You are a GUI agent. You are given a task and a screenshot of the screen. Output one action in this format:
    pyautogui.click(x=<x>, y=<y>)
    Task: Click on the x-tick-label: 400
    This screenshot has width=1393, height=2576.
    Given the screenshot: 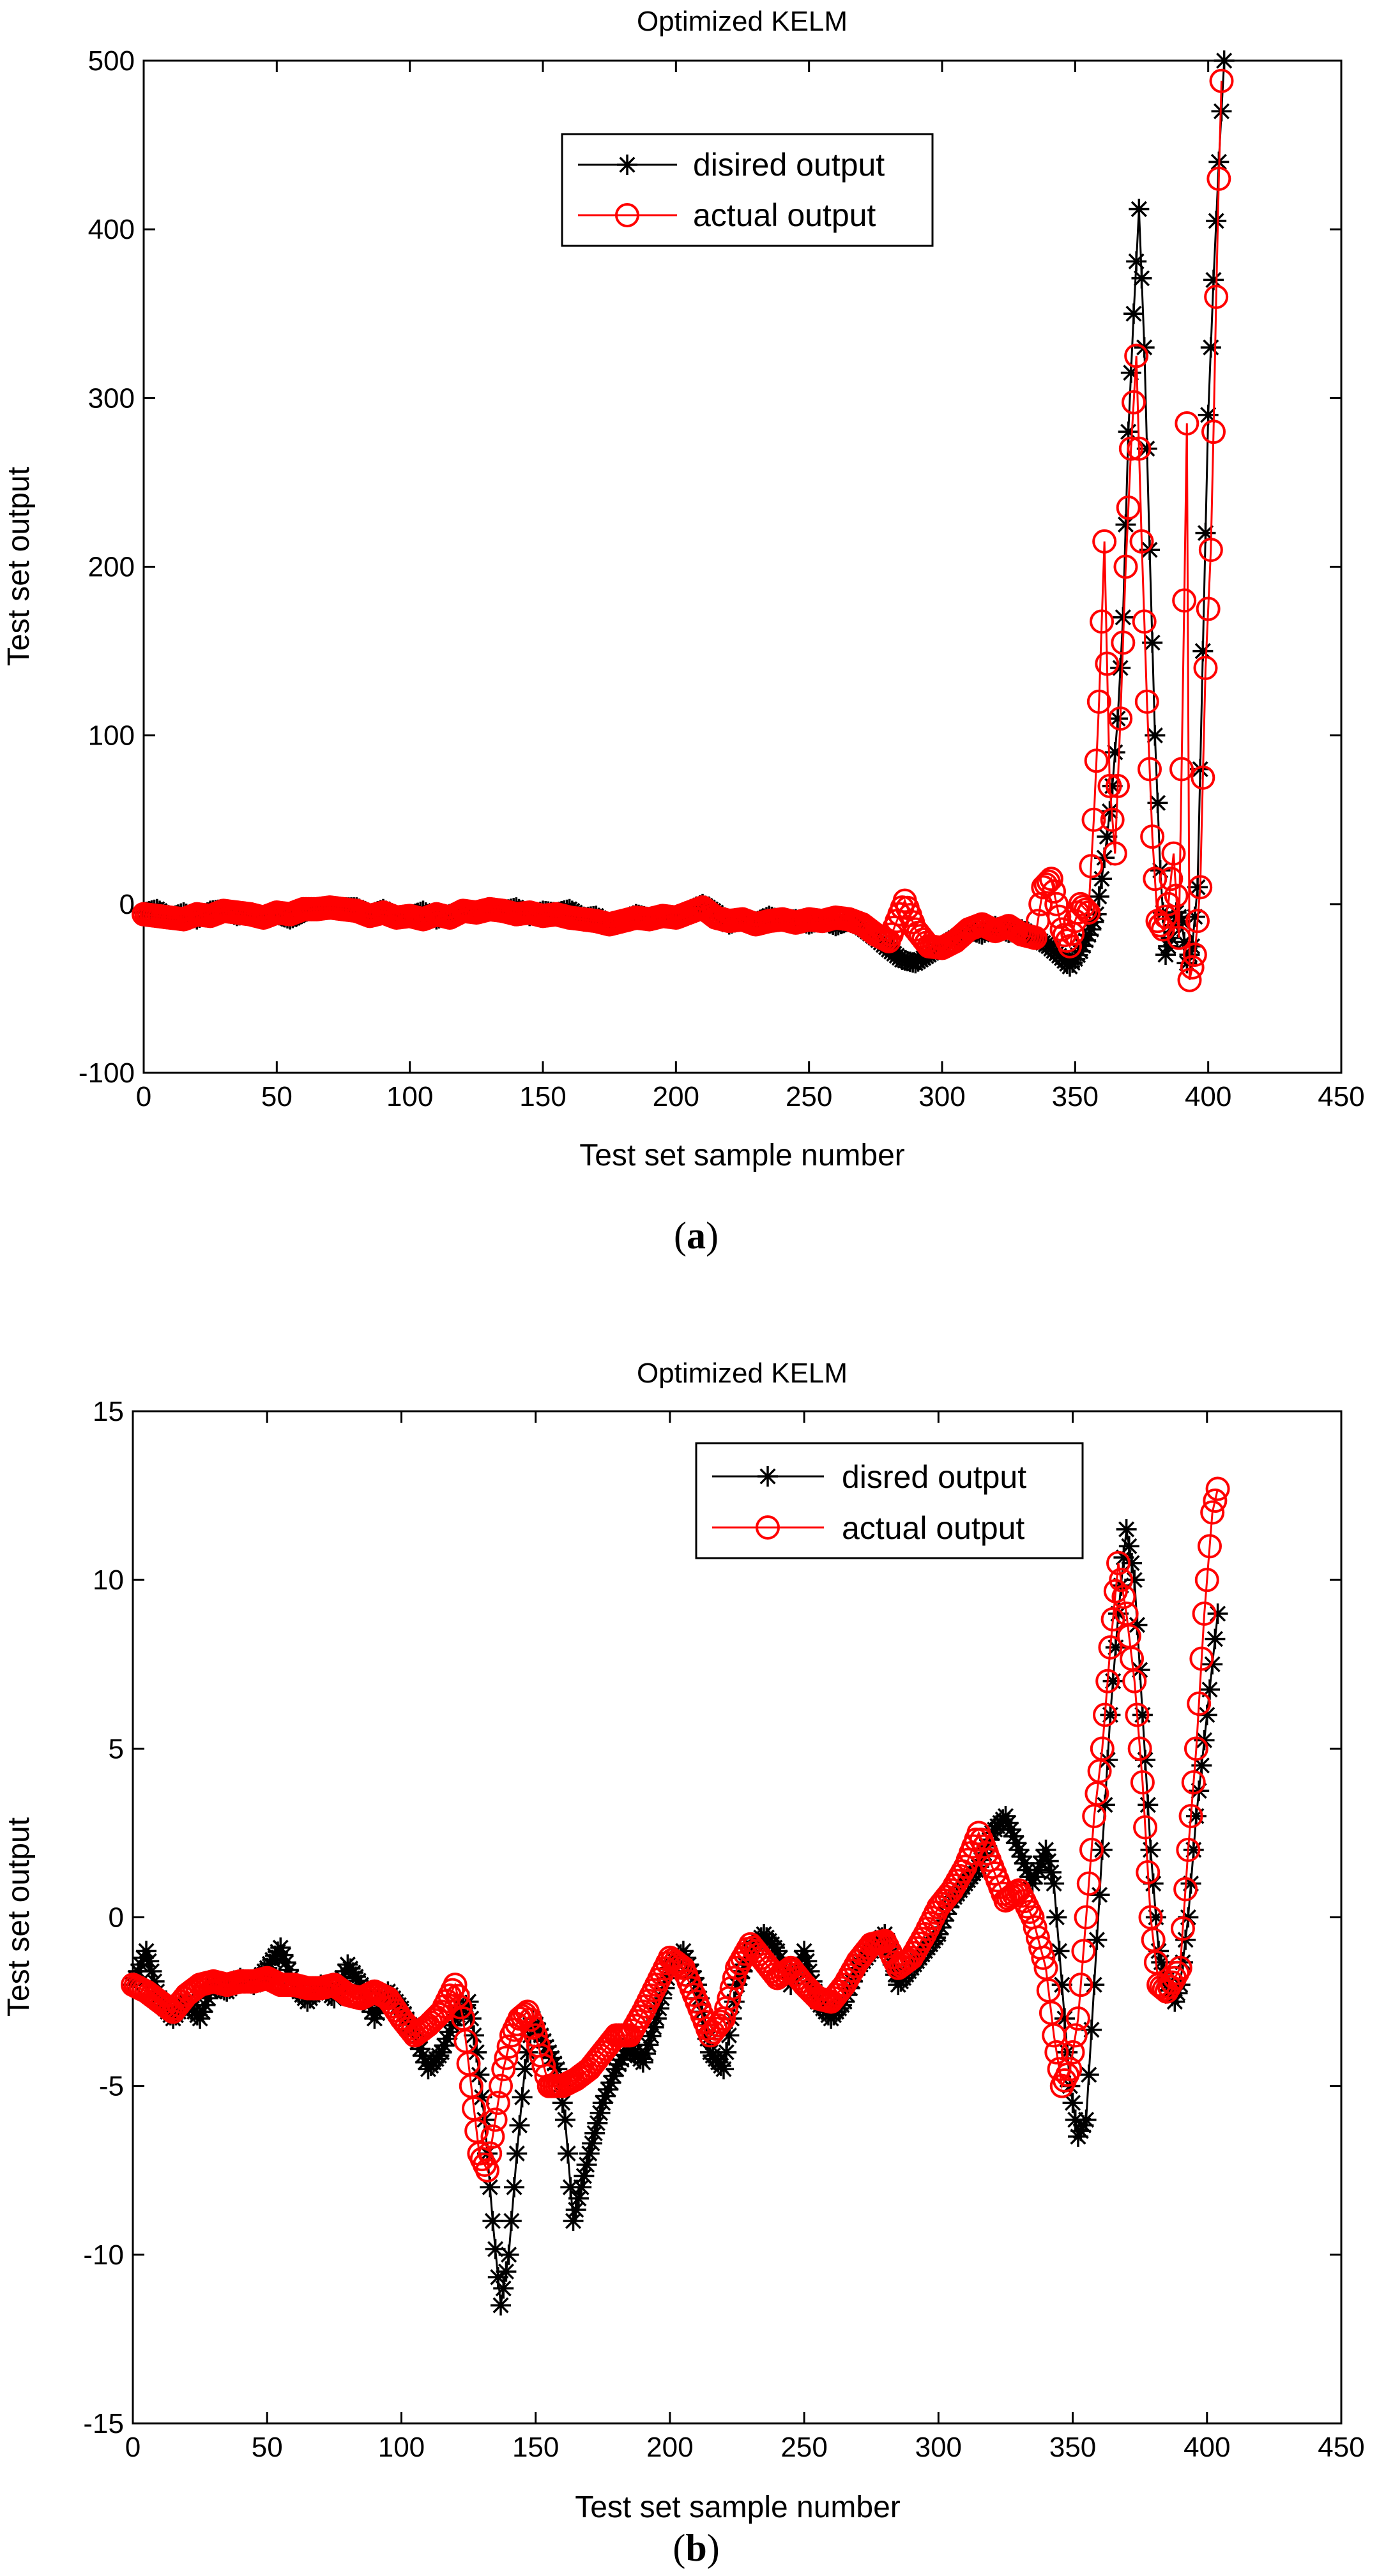 What is the action you would take?
    pyautogui.click(x=1208, y=1097)
    